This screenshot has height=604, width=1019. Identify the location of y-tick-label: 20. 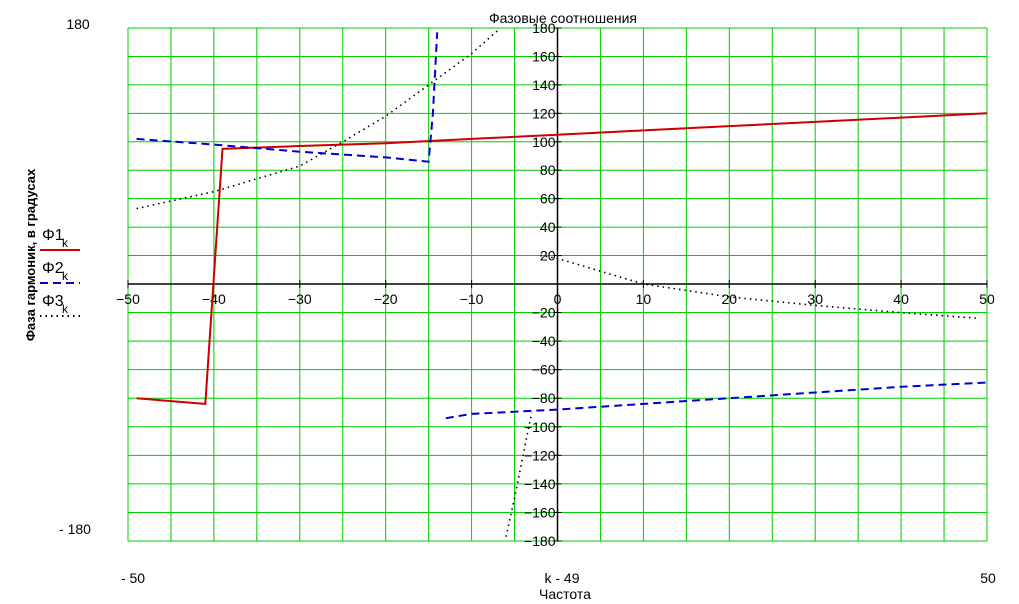
(548, 256).